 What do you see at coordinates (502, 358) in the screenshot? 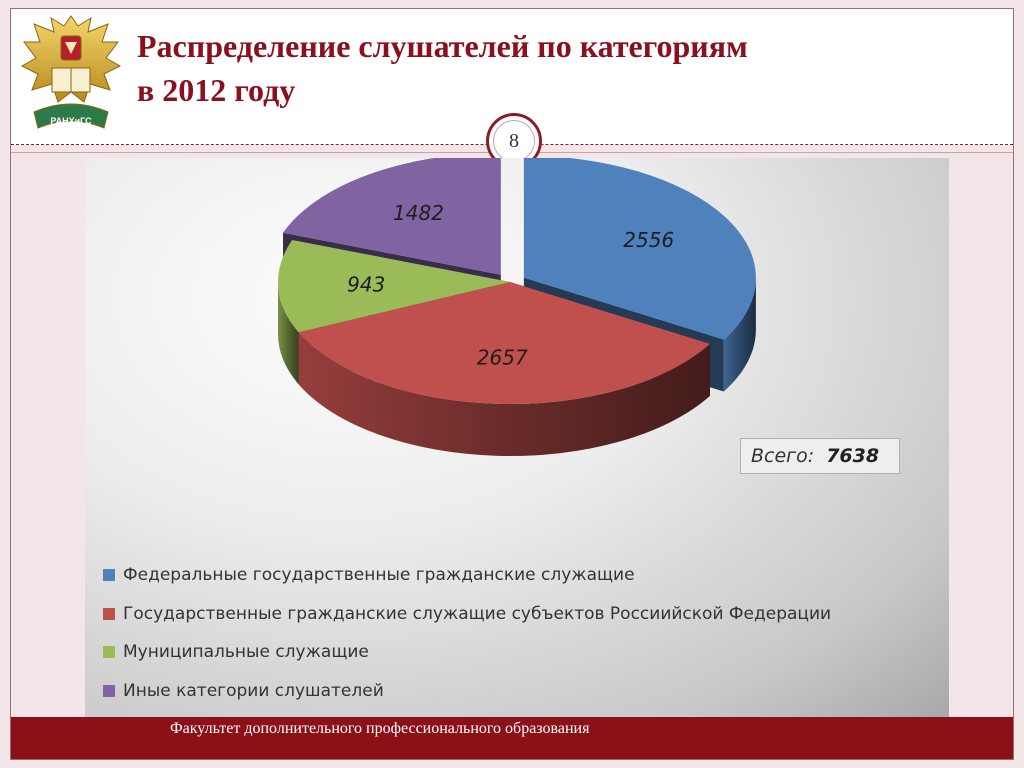
I see `pie-label-regional: 2657` at bounding box center [502, 358].